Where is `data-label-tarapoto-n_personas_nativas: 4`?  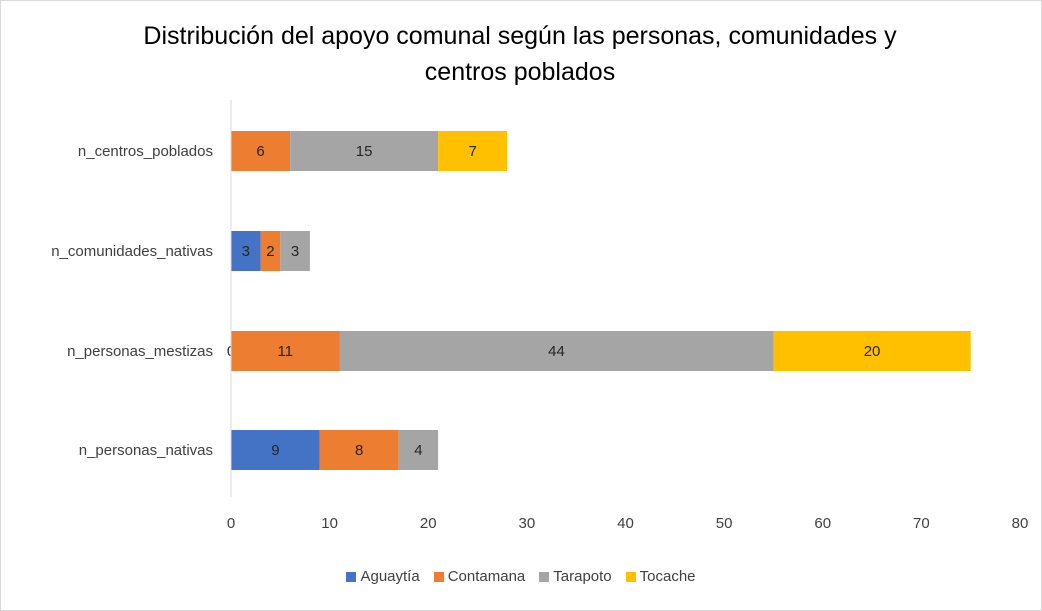
data-label-tarapoto-n_personas_nativas: 4 is located at coordinates (418, 450).